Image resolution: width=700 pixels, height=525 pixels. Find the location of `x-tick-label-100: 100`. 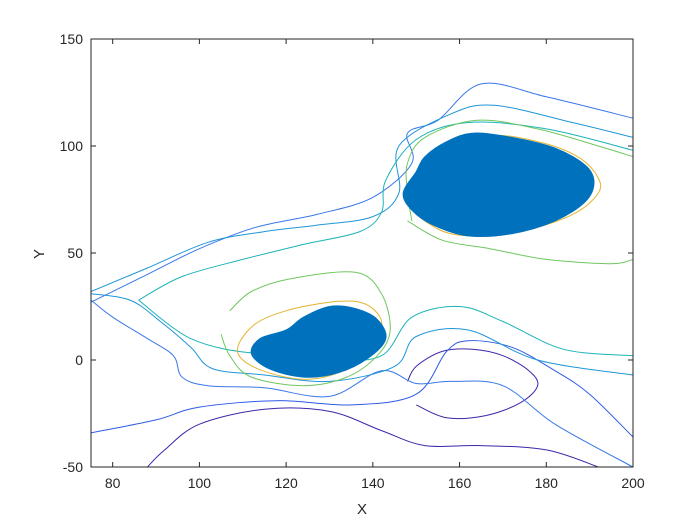

x-tick-label-100: 100 is located at coordinates (200, 483).